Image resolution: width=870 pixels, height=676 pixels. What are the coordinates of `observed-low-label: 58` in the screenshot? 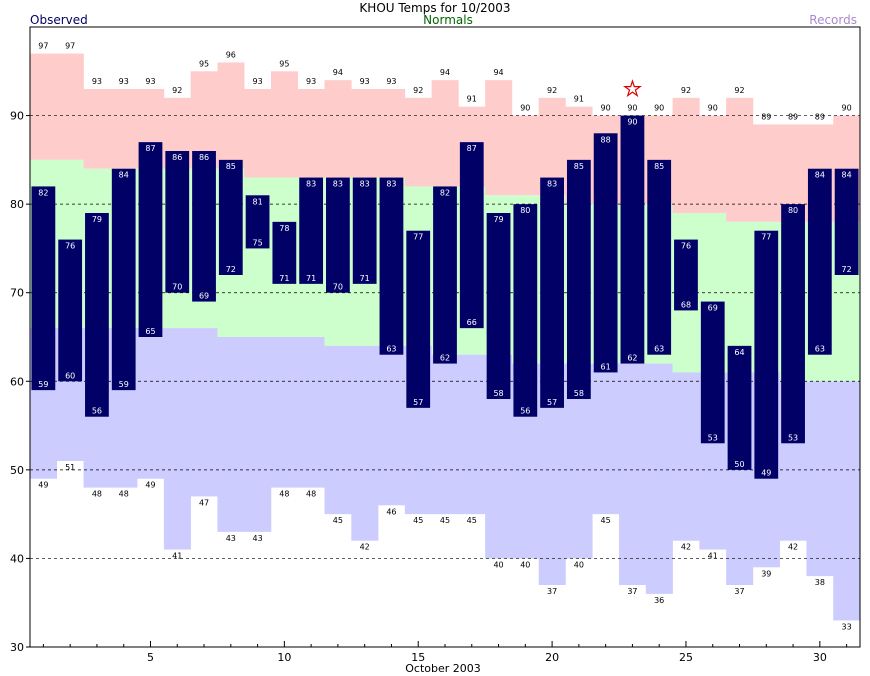 It's located at (579, 393).